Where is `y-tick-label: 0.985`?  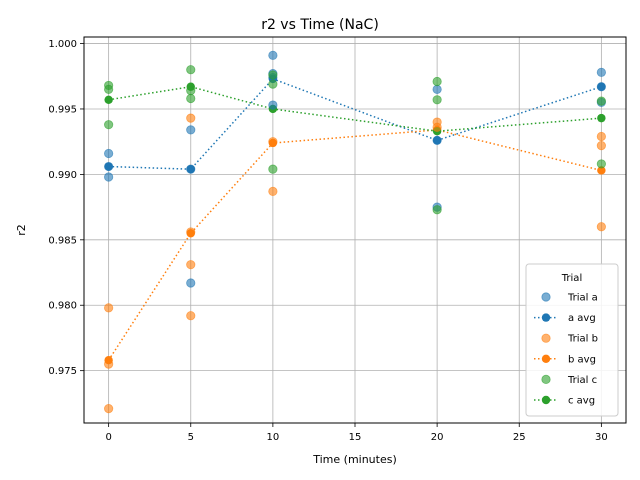 y-tick-label: 0.985 is located at coordinates (62, 240).